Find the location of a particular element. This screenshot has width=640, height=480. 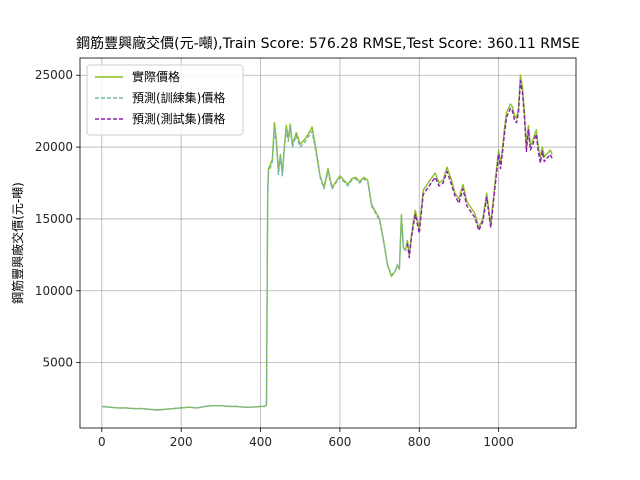

y-tick-label: 10000 is located at coordinates (54, 291).